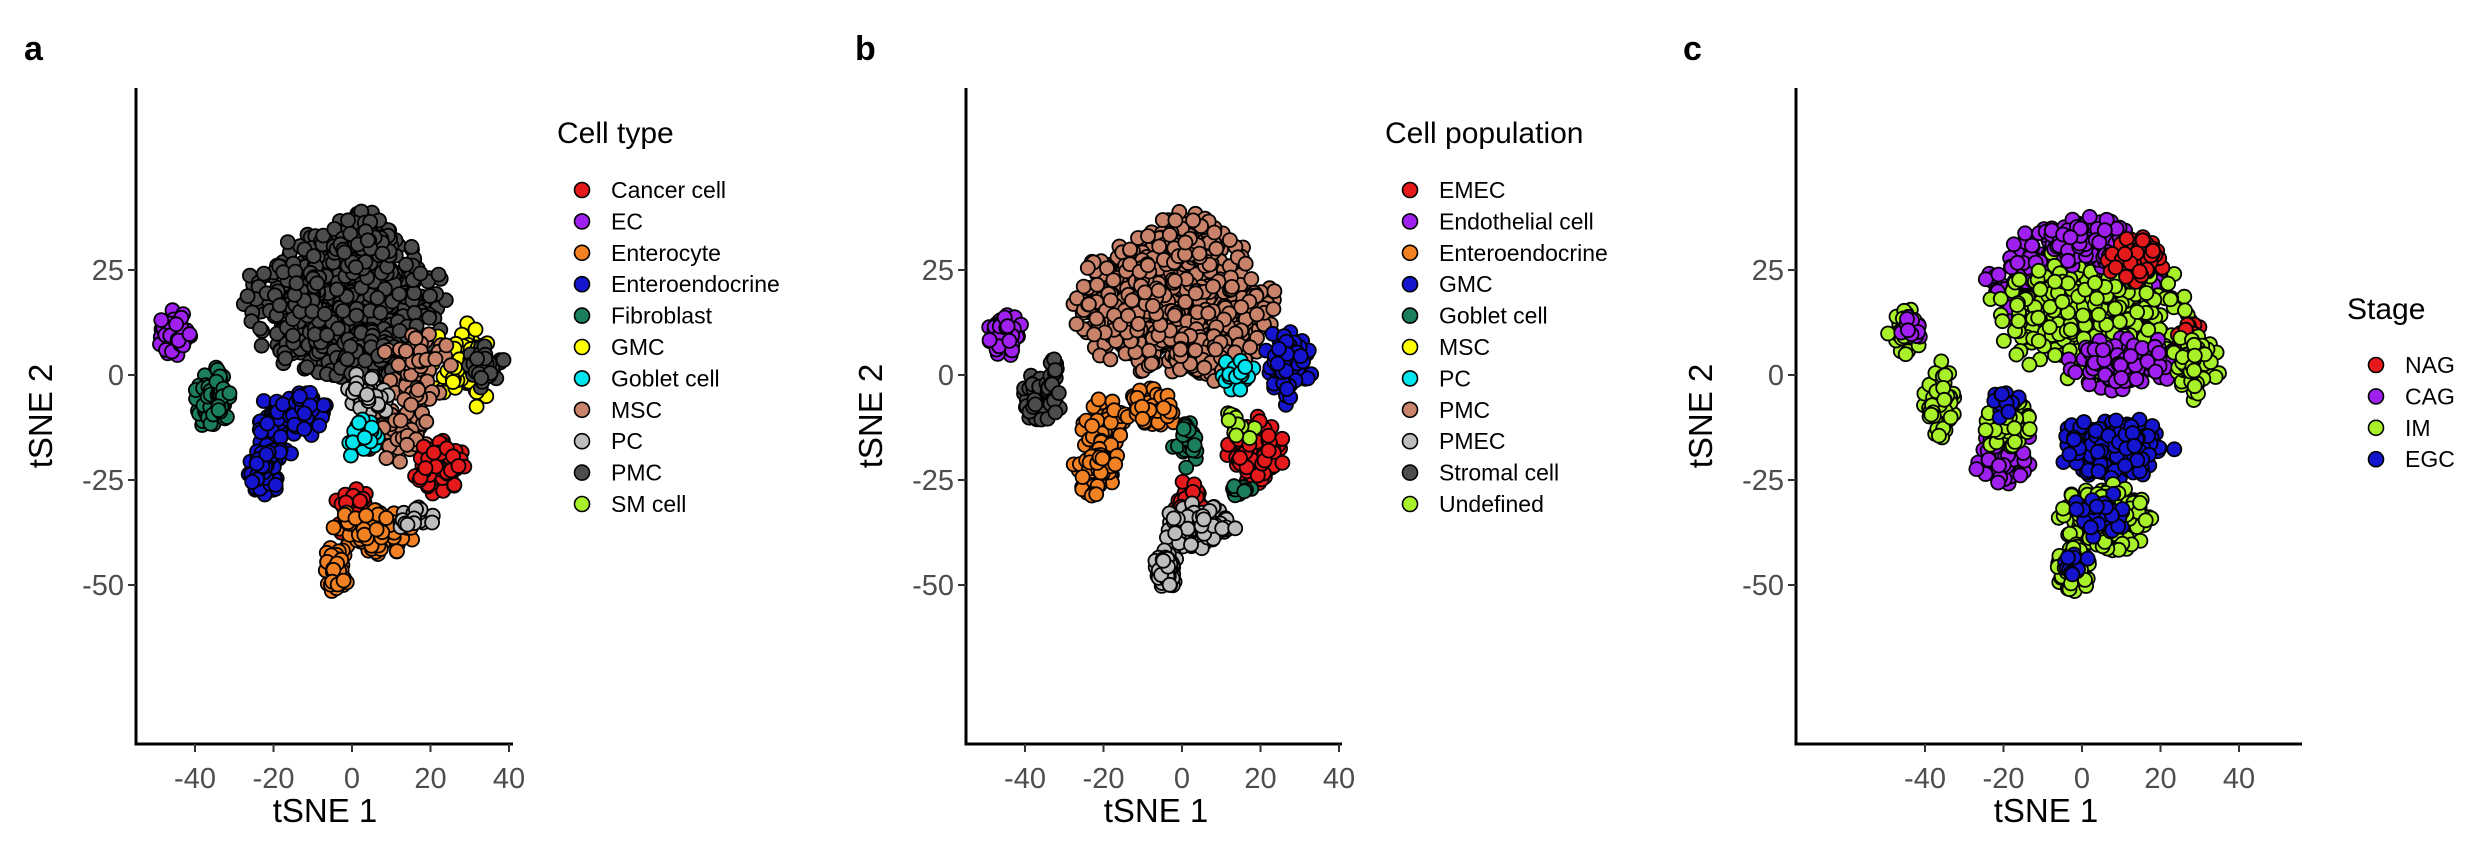 The width and height of the screenshot is (2491, 848). What do you see at coordinates (1692, 49) in the screenshot?
I see `panel-c-label: c` at bounding box center [1692, 49].